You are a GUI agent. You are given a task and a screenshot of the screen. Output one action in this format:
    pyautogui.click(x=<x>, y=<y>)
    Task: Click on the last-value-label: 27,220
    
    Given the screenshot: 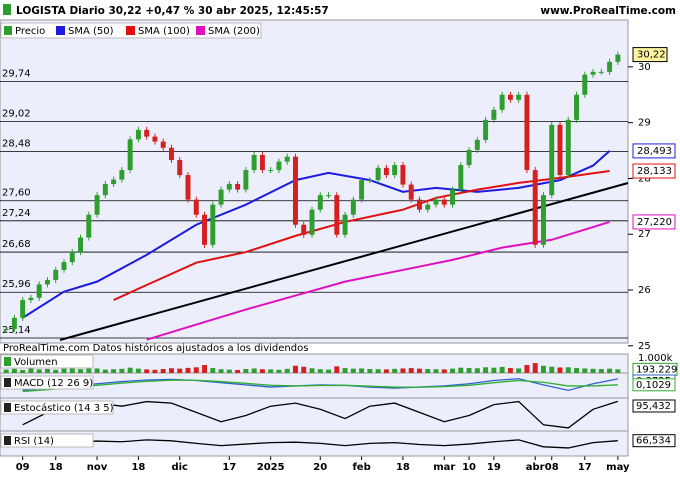 What is the action you would take?
    pyautogui.click(x=654, y=222)
    